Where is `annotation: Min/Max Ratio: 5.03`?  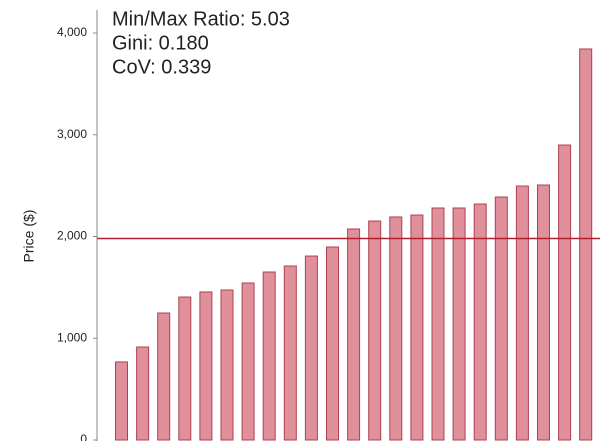
annotation: Min/Max Ratio: 5.03 is located at coordinates (201, 19).